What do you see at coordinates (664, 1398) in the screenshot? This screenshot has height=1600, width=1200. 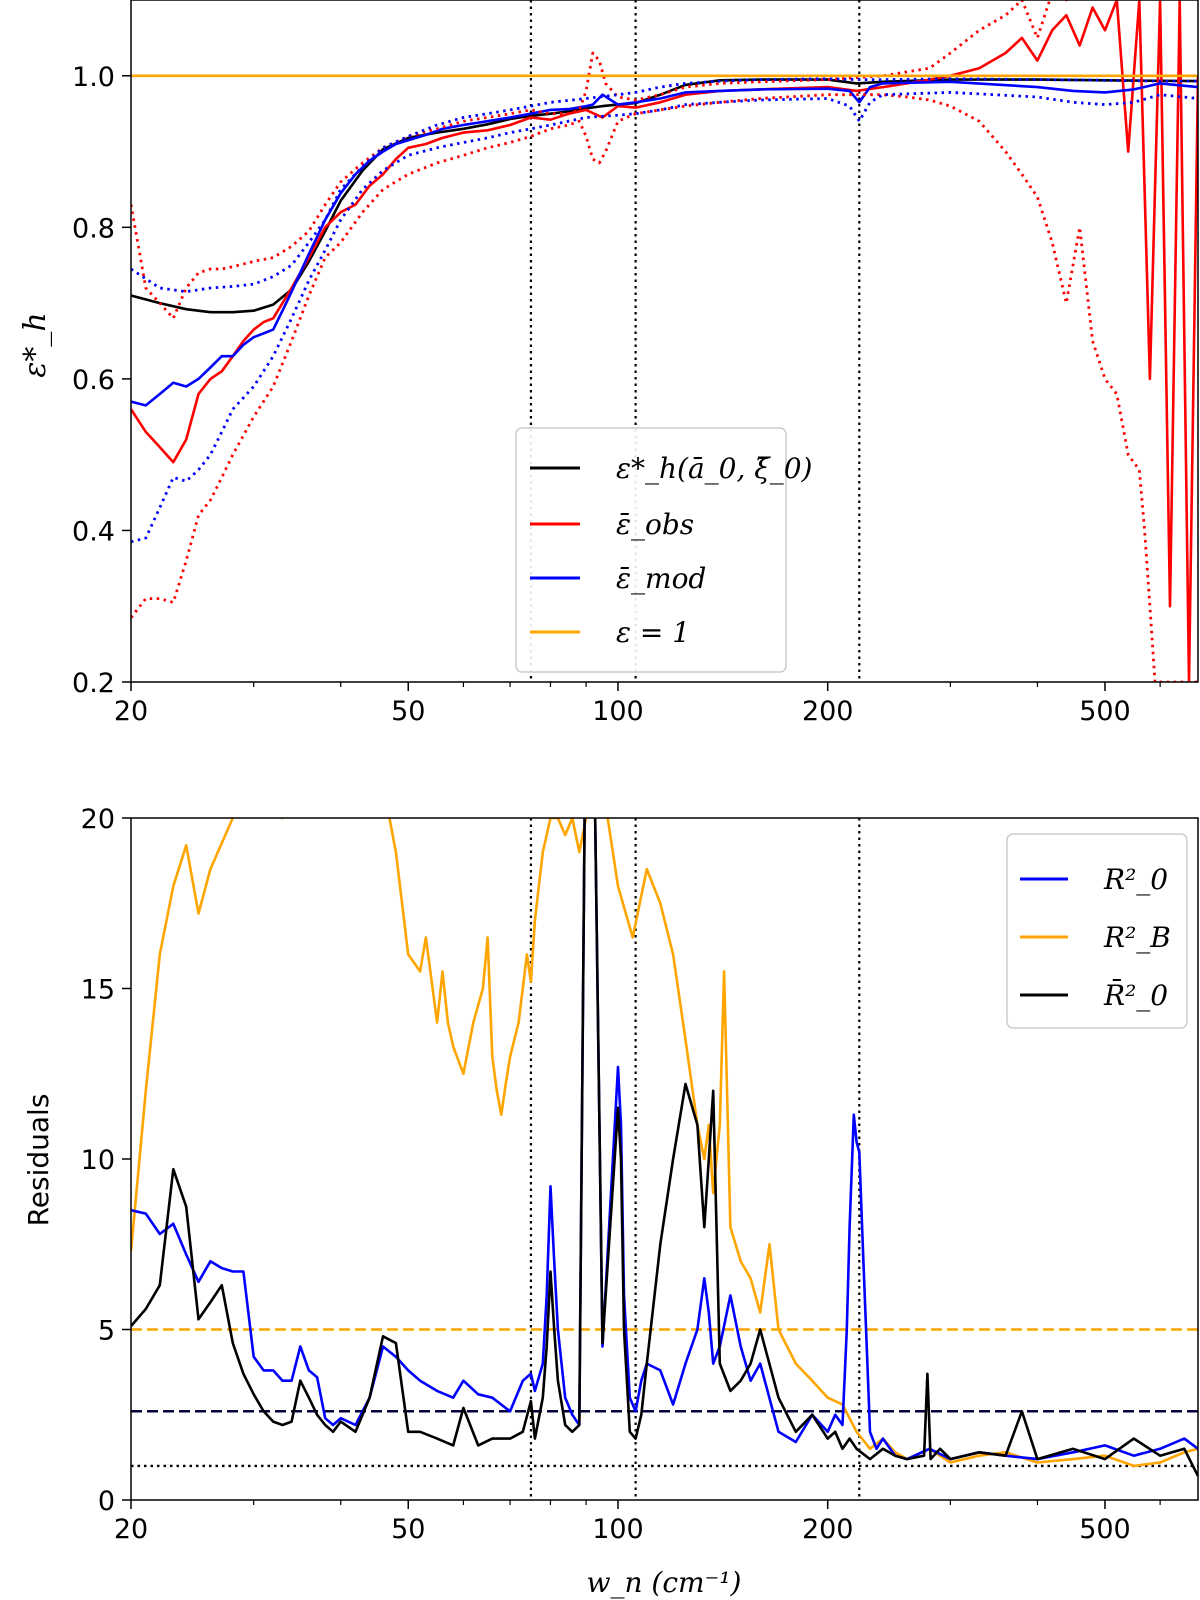 I see `bottom-horizontal-references` at bounding box center [664, 1398].